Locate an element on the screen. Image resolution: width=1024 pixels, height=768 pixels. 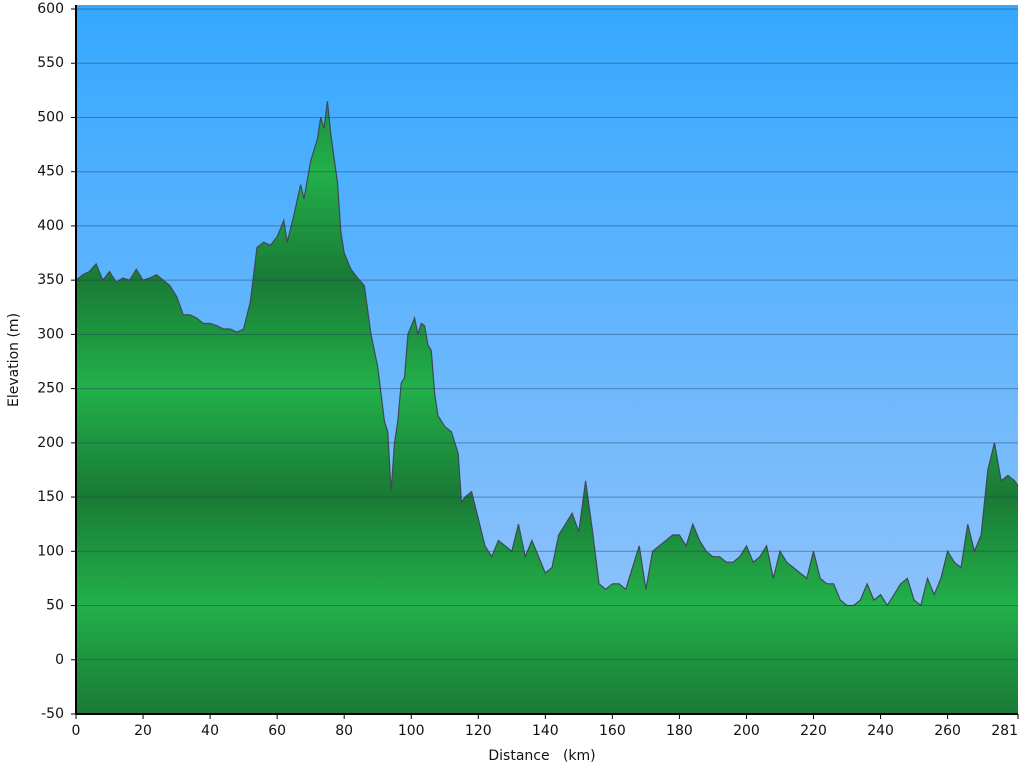
y-tick-label: 0 is located at coordinates (59, 660).